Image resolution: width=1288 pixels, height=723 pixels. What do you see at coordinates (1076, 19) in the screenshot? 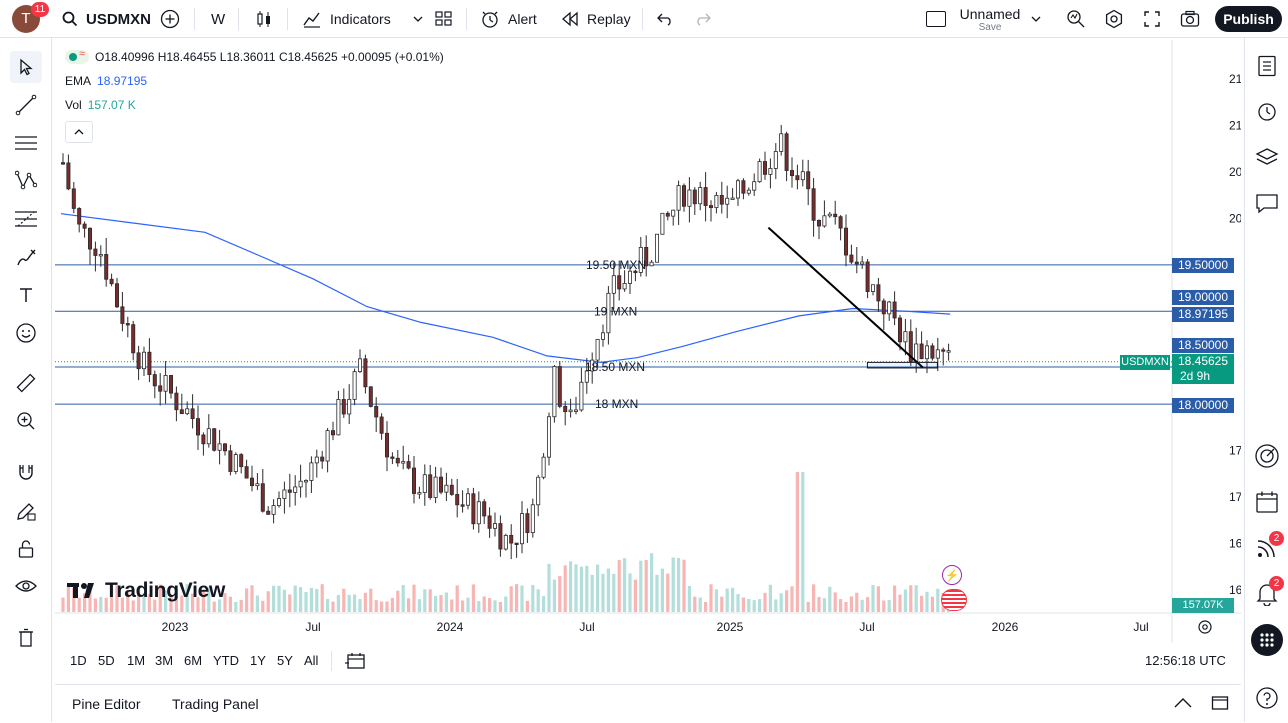
I see `quick-search-button` at bounding box center [1076, 19].